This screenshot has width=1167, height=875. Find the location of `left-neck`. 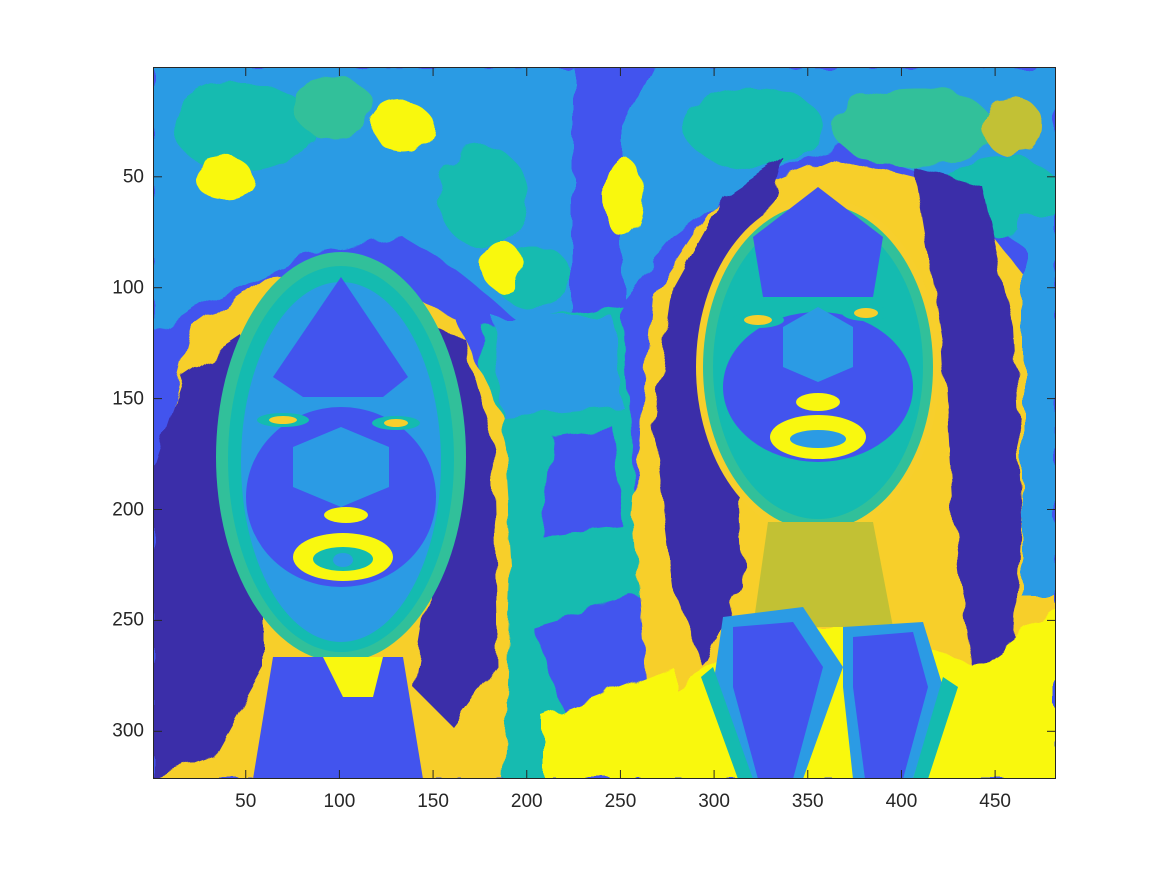

left-neck is located at coordinates (338, 718).